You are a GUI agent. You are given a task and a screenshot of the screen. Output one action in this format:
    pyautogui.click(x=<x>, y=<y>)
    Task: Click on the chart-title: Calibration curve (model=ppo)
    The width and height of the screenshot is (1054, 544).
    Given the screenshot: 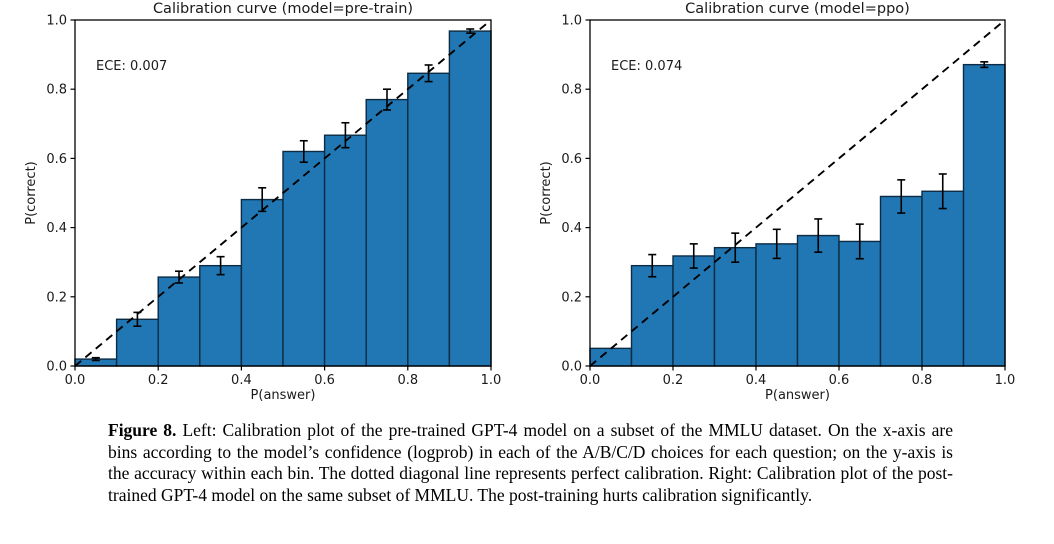 What is the action you would take?
    pyautogui.click(x=797, y=9)
    